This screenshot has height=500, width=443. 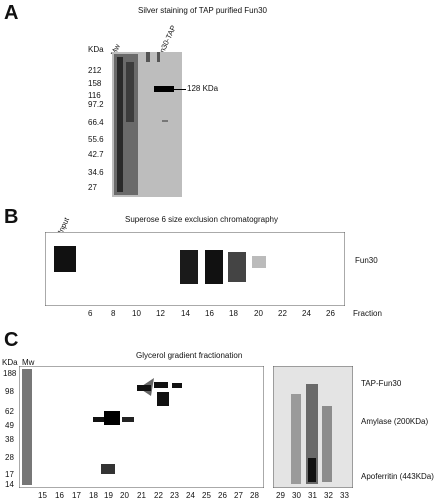 I want to click on panel-a-band-arrow, so click(x=180, y=89).